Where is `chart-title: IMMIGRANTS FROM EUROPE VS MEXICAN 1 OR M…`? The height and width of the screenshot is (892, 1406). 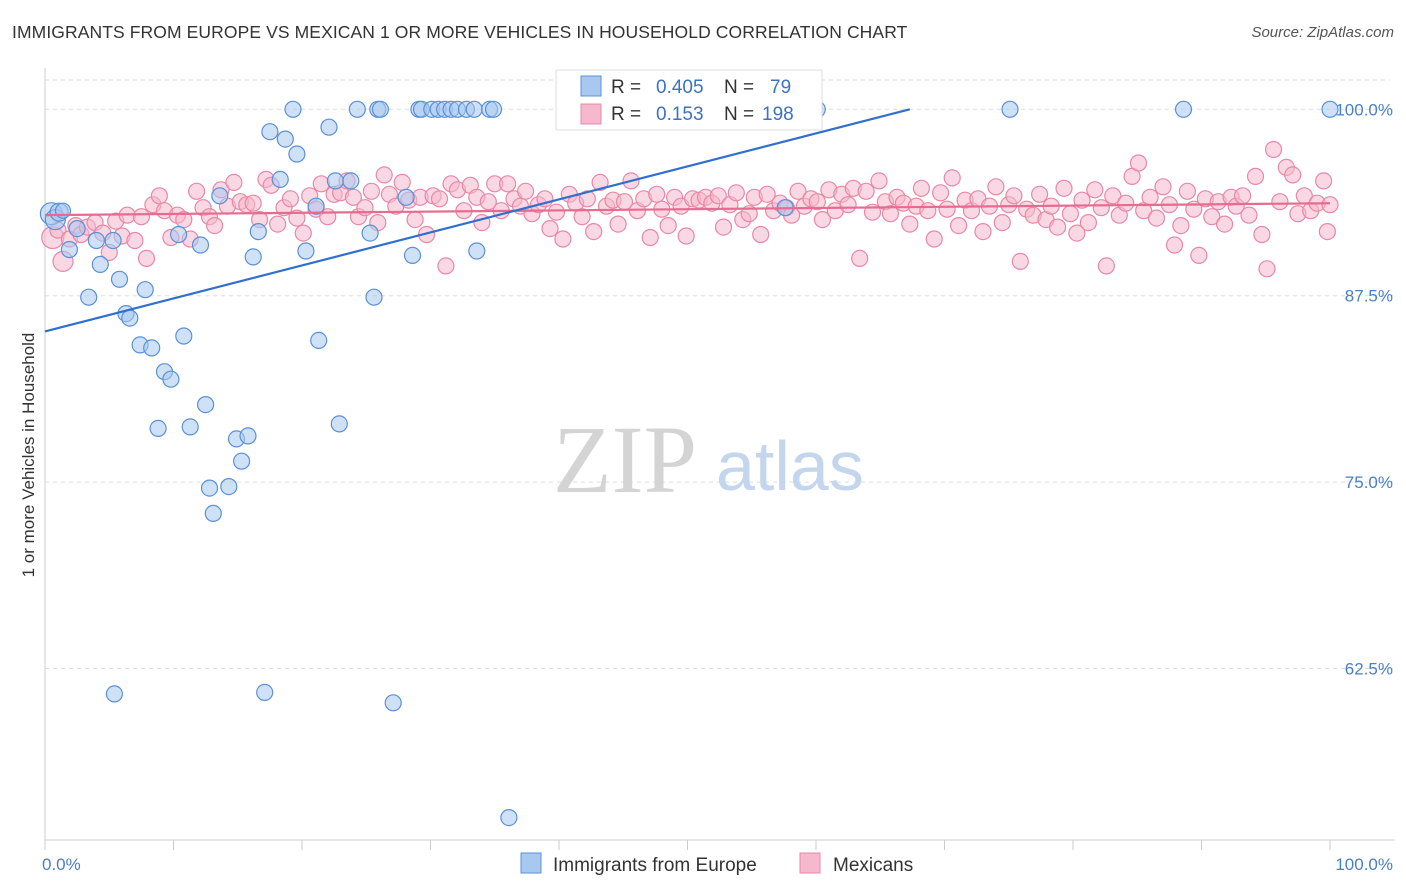 chart-title: IMMIGRANTS FROM EUROPE VS MEXICAN 1 OR M… is located at coordinates (460, 32).